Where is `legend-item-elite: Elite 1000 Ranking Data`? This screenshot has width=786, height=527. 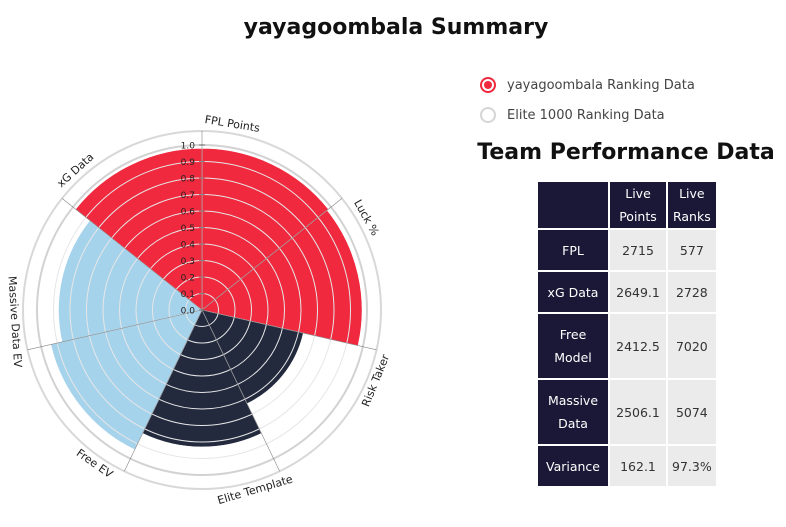 legend-item-elite: Elite 1000 Ranking Data is located at coordinates (587, 115).